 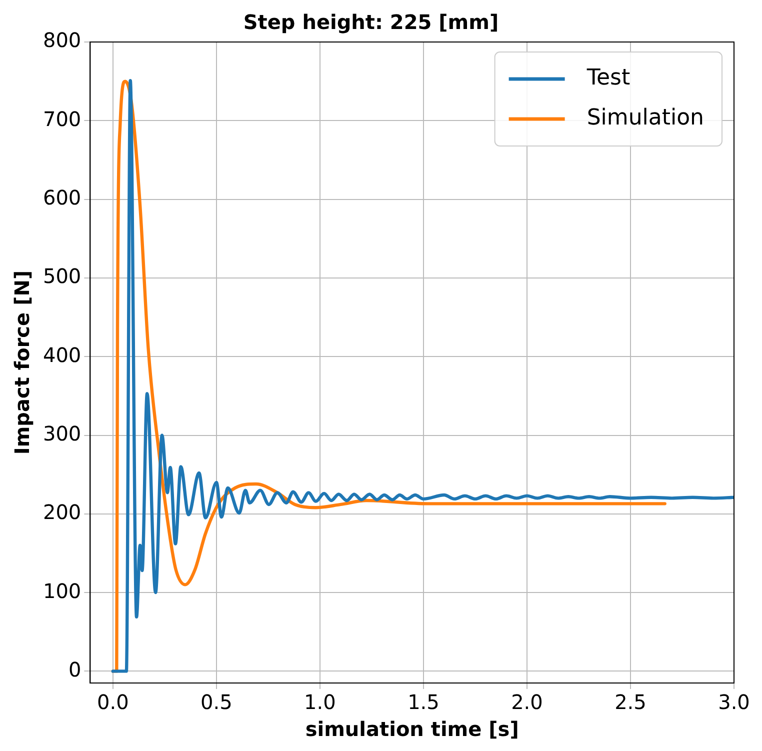 What do you see at coordinates (62, 118) in the screenshot?
I see `y-tick-label: 700` at bounding box center [62, 118].